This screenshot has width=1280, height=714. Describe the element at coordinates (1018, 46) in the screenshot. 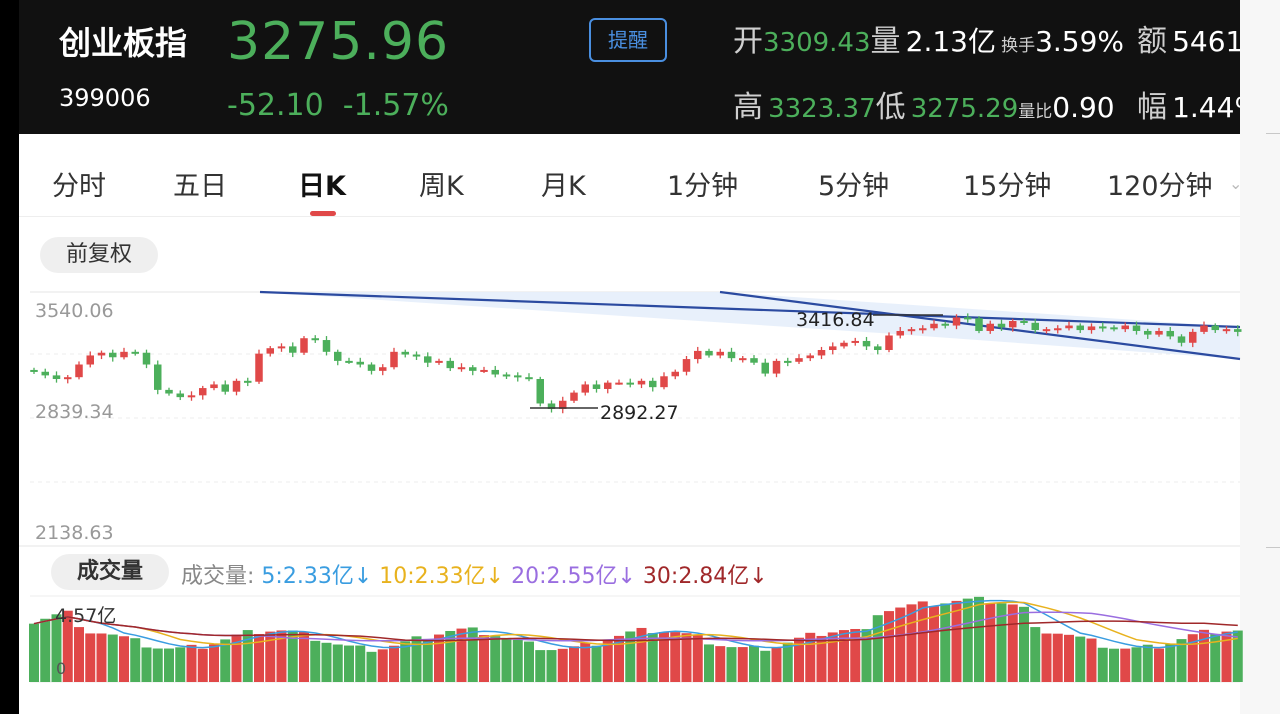

I see `turnover-label: 换手` at that location.